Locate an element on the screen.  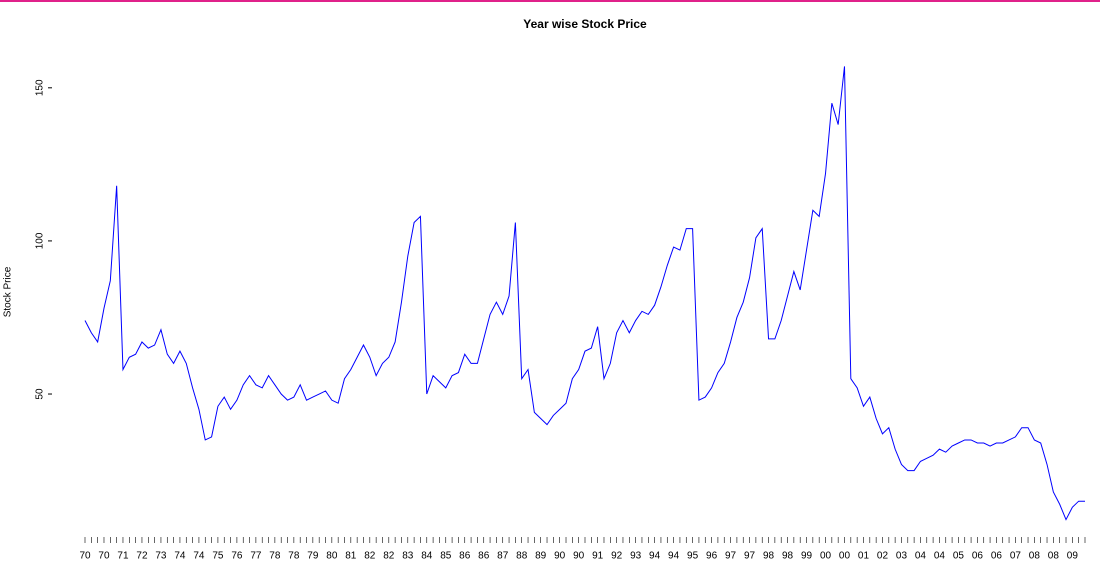
x-tick-label: 76 is located at coordinates (237, 556).